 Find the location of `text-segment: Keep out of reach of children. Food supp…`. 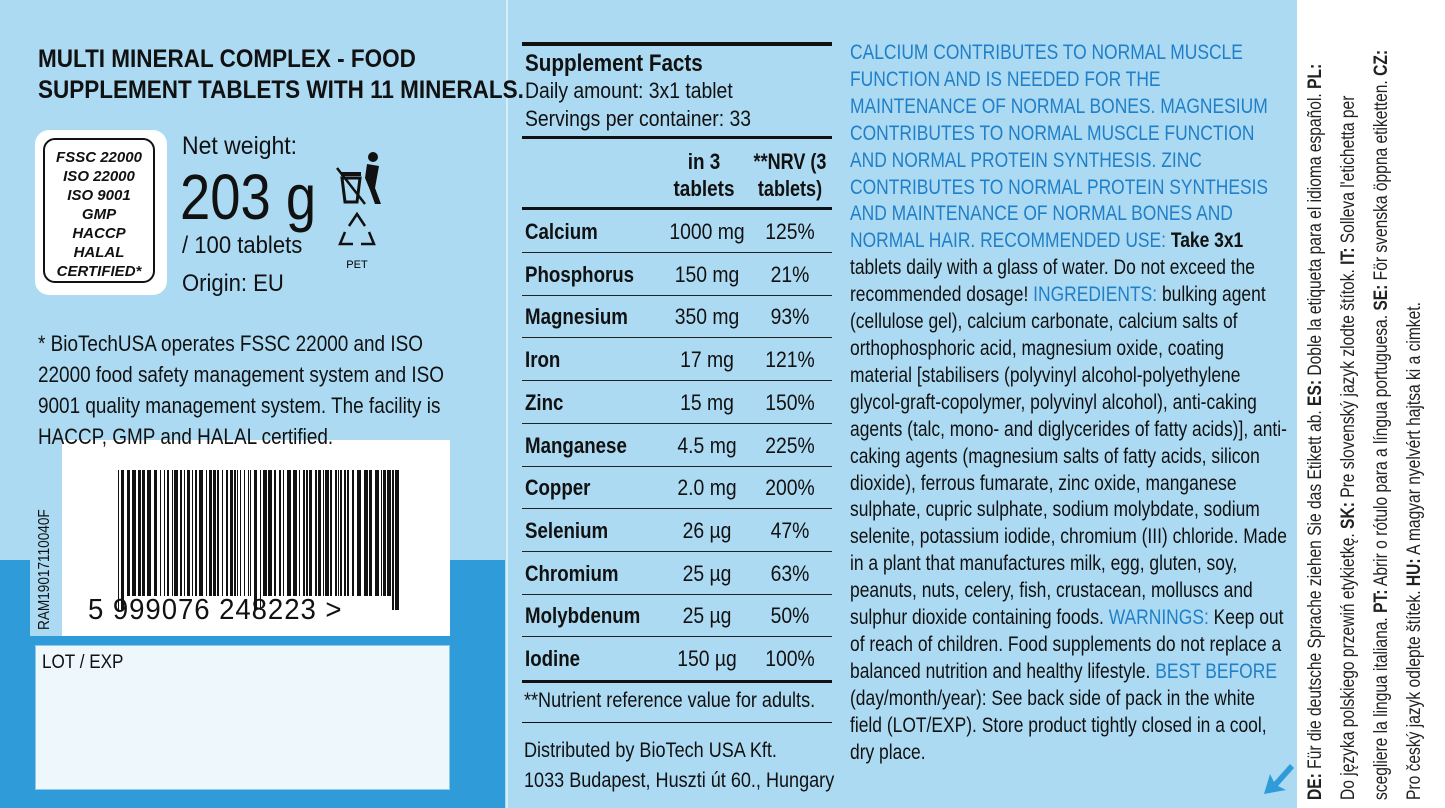

text-segment: Keep out of reach of children. Food supp… is located at coordinates (1067, 644).